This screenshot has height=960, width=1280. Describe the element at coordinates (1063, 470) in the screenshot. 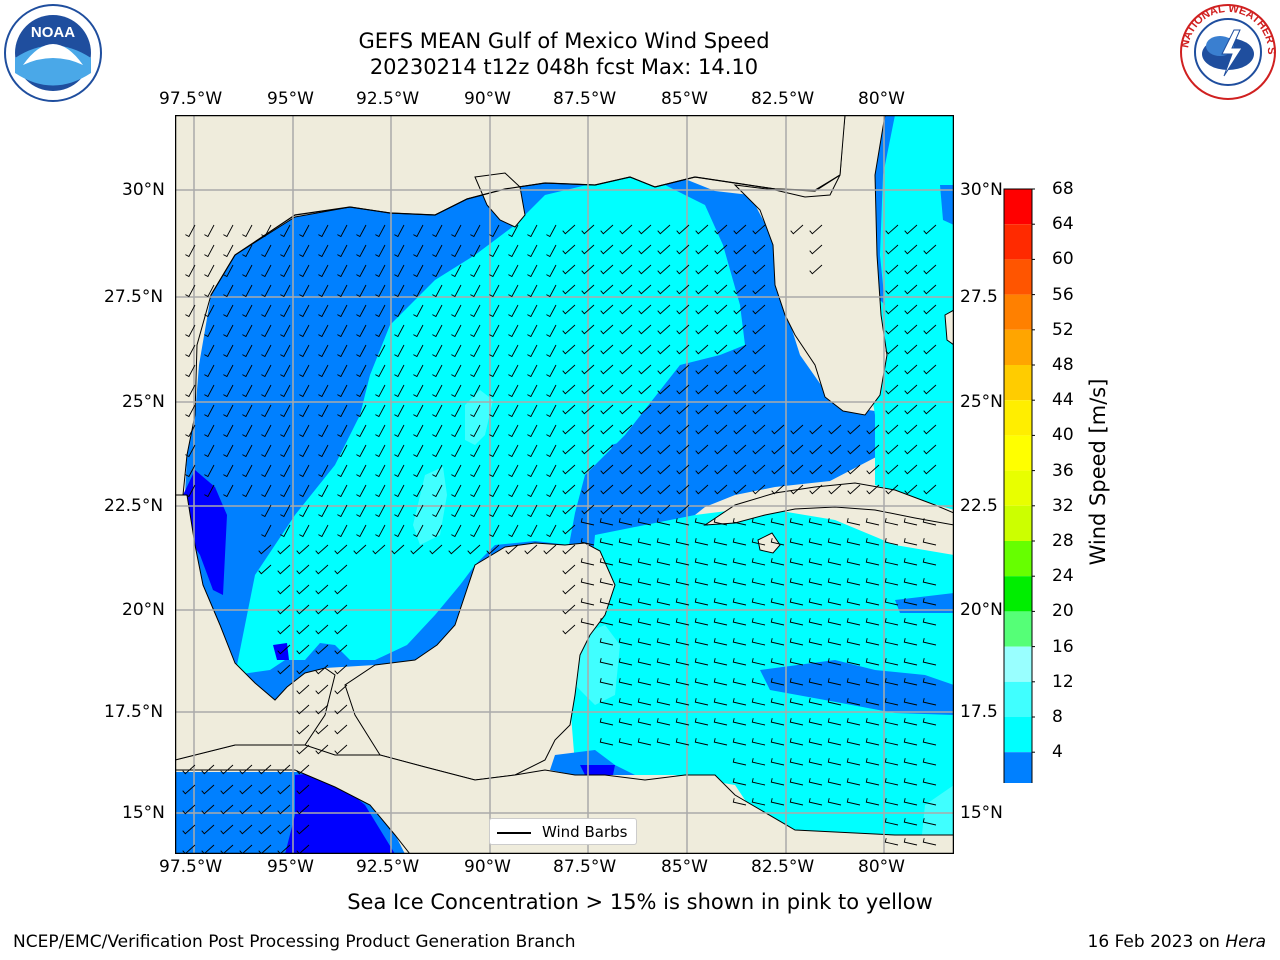

I see `colorbar-tick-label: 36` at that location.